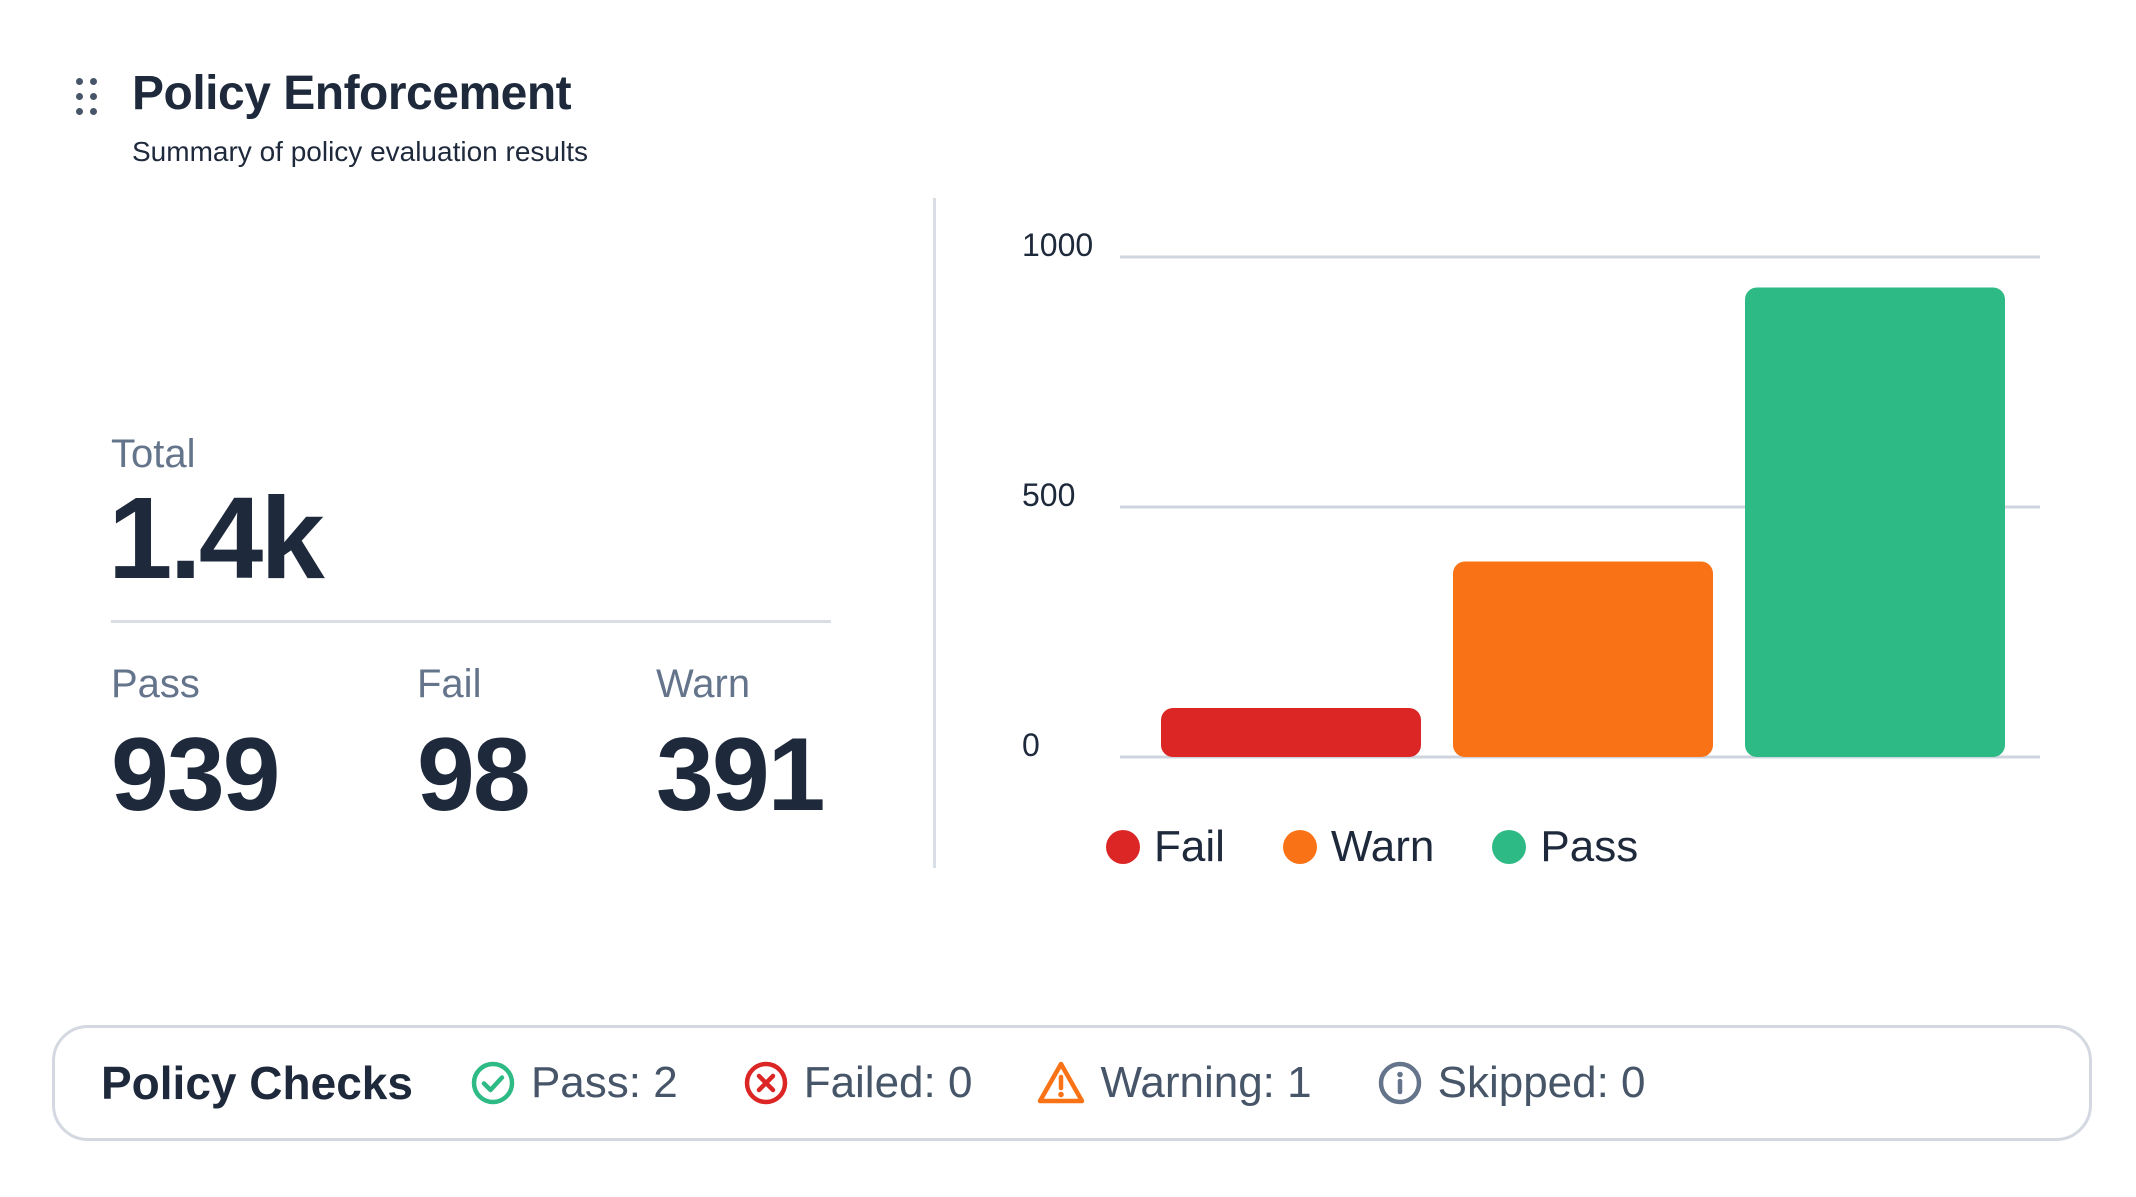  I want to click on bar-fail, so click(1291, 732).